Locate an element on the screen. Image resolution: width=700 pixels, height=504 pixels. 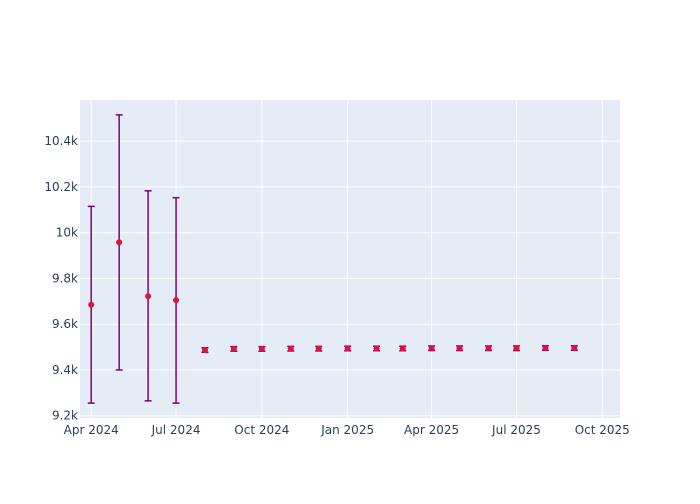
y-axis-ticks: 9.2k 9.4k 9.6k 9.8k 10k 10.2k 10.4k is located at coordinates (61, 278).